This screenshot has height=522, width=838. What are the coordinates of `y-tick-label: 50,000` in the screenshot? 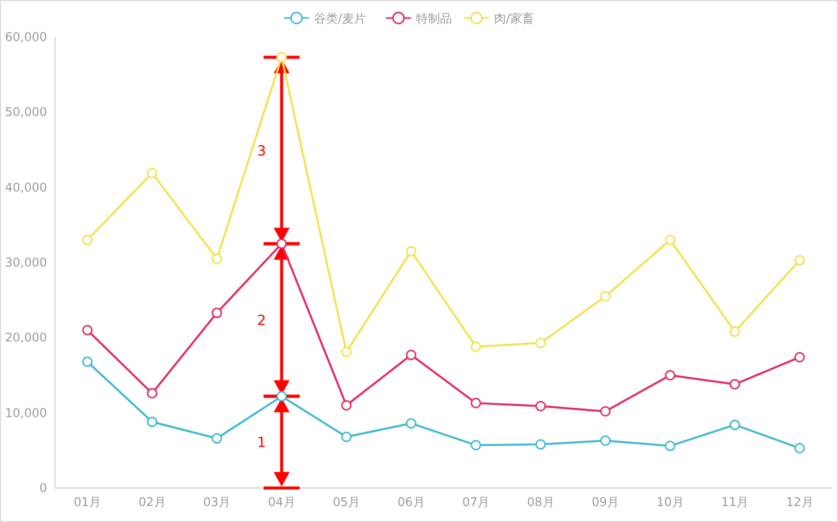 It's located at (26, 112).